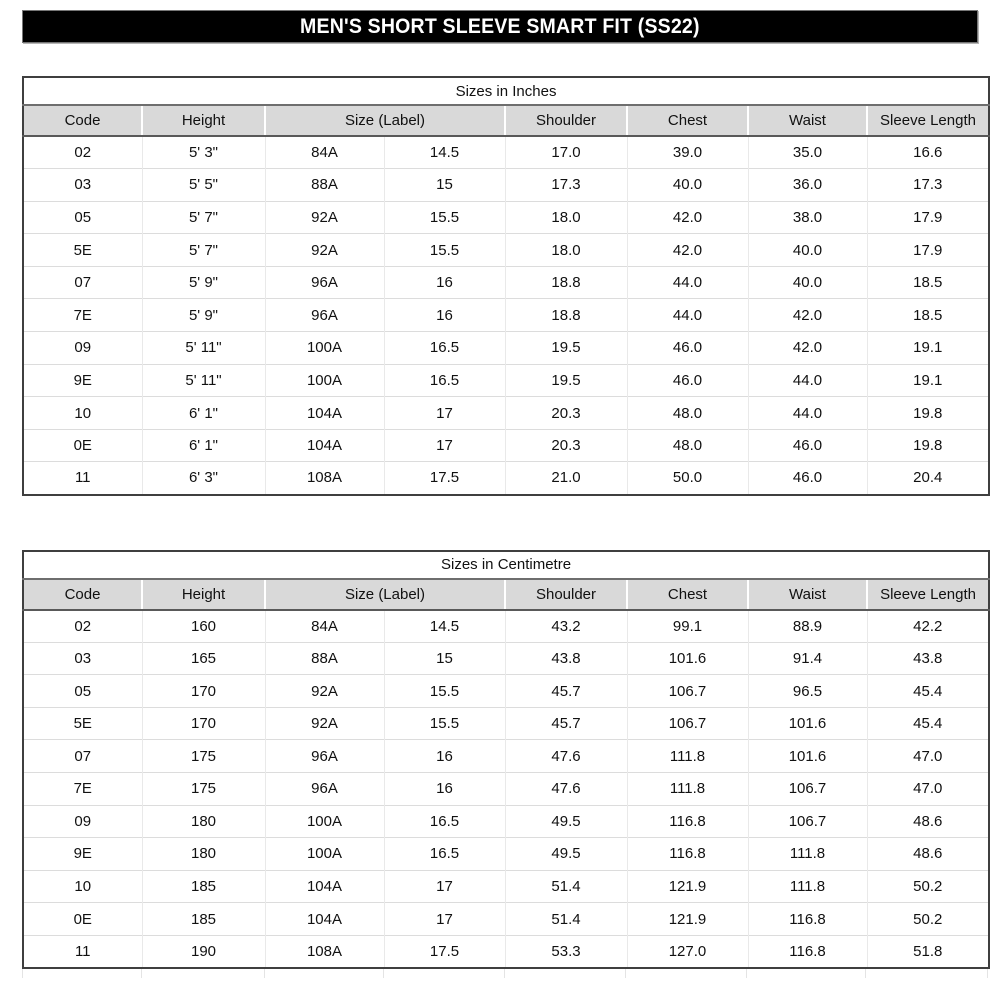 The image size is (1000, 1000). I want to click on cell: 21.0, so click(565, 478).